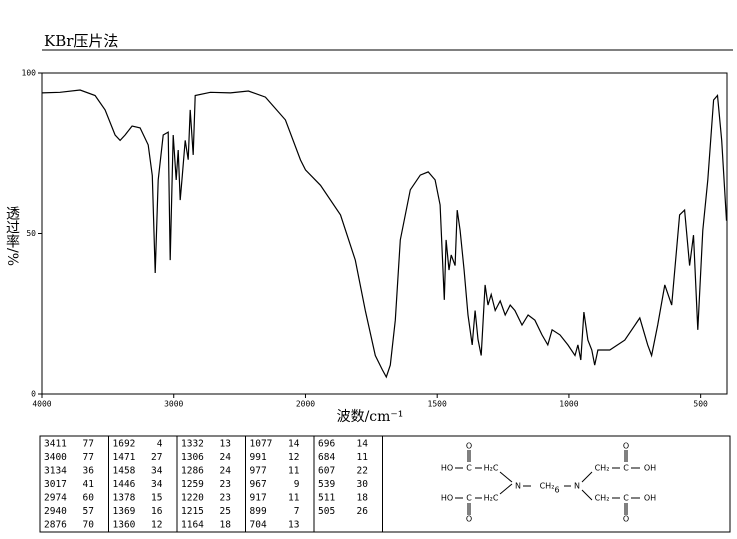 Image resolution: width=737 pixels, height=539 pixels. What do you see at coordinates (33, 394) in the screenshot?
I see `y-tick-label: 0` at bounding box center [33, 394].